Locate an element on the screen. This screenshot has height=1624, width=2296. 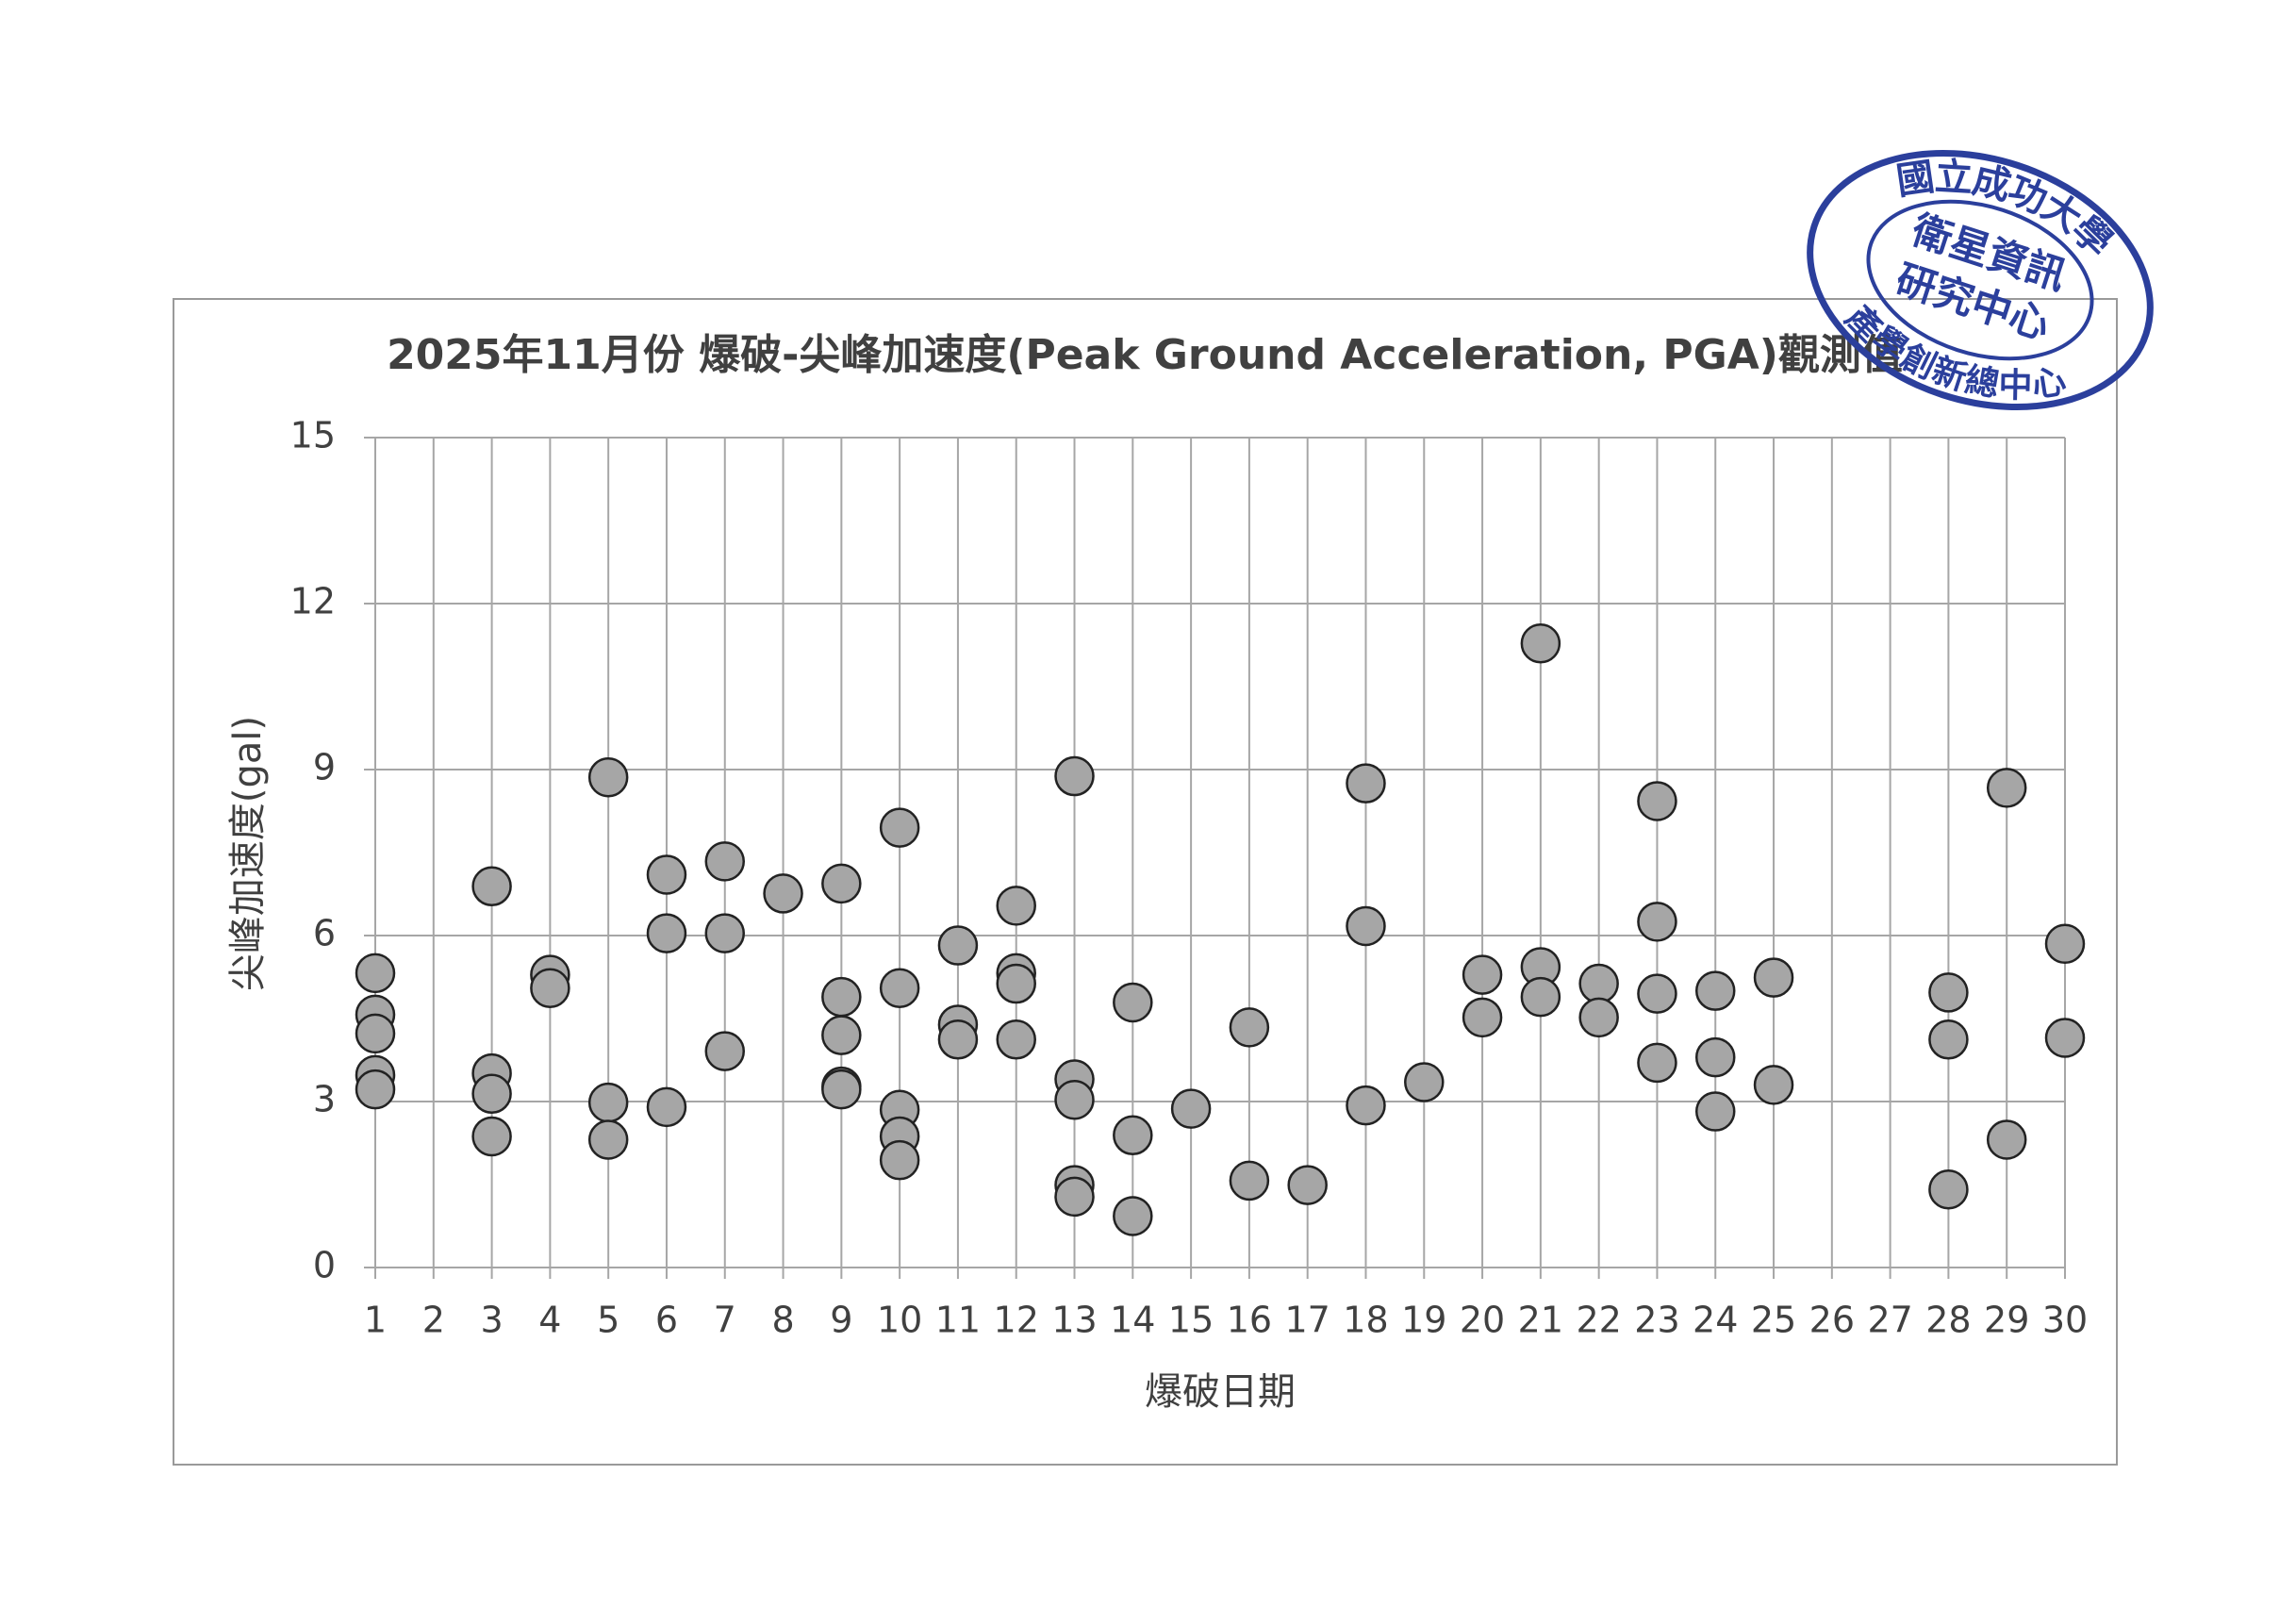
x-tick-label: 19 is located at coordinates (1423, 1320).